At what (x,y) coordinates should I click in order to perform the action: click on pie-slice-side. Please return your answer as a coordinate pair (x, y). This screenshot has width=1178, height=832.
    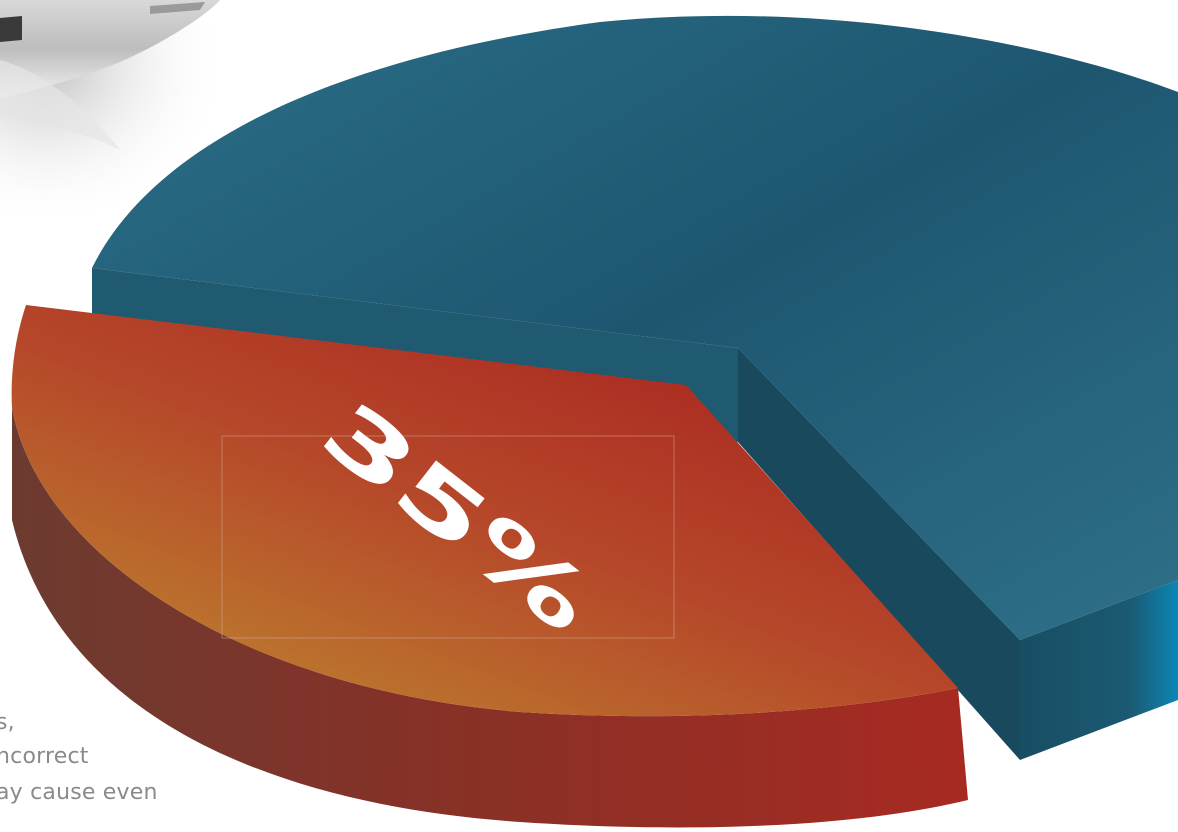
    Looking at the image, I should click on (879, 554).